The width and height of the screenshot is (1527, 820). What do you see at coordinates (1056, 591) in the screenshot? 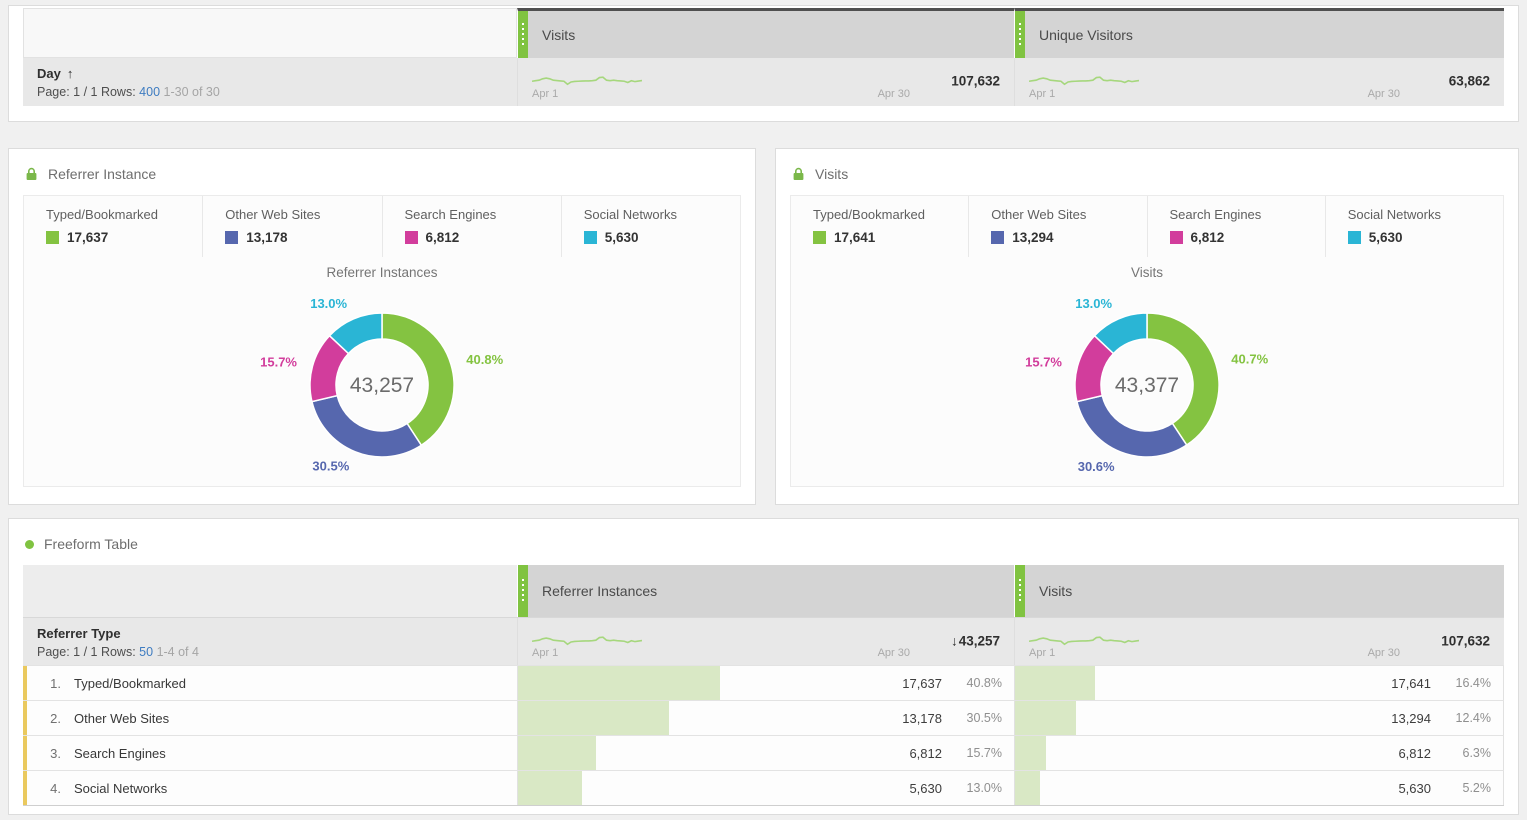
I see `column-label: Visits` at bounding box center [1056, 591].